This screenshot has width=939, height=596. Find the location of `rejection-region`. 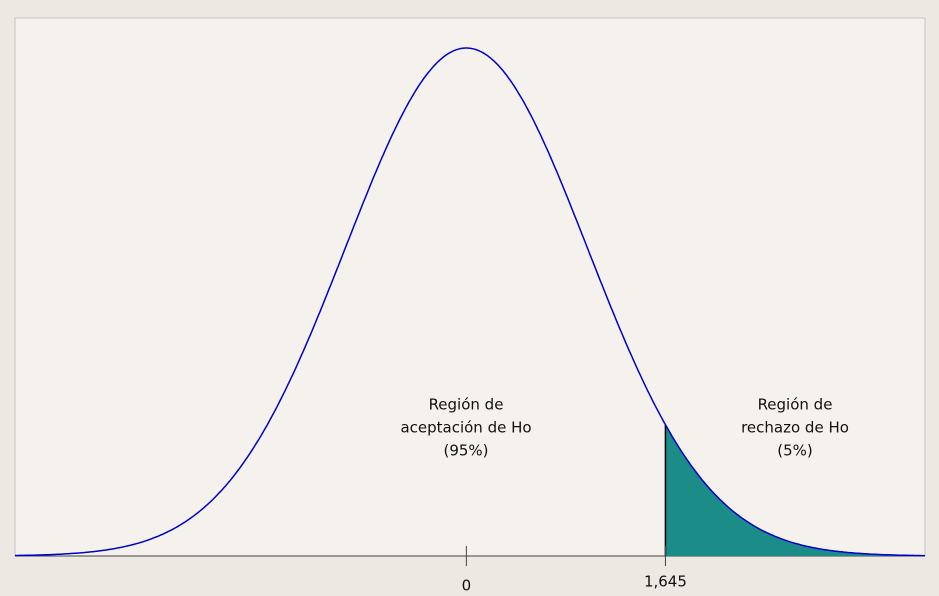

rejection-region is located at coordinates (795, 490).